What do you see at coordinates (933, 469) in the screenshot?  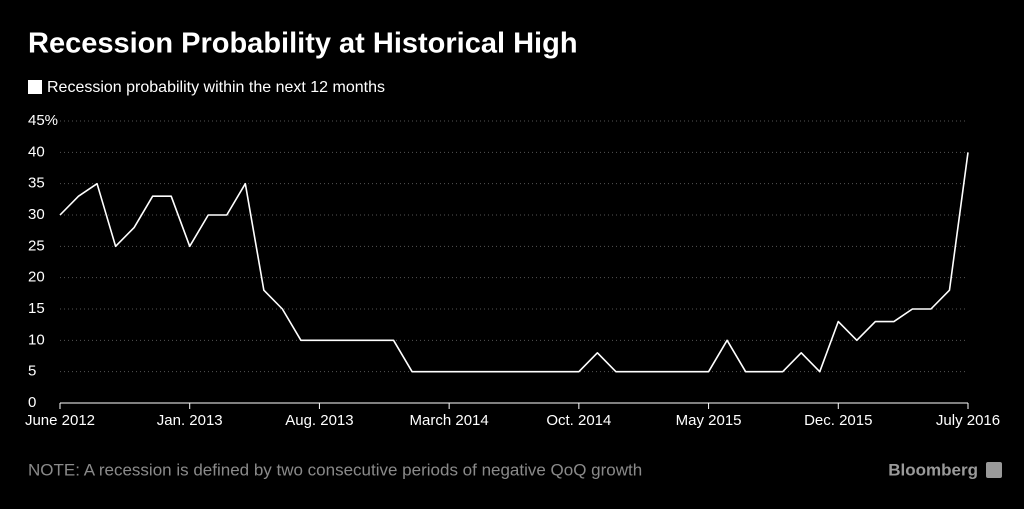 I see `source: Bloomberg` at bounding box center [933, 469].